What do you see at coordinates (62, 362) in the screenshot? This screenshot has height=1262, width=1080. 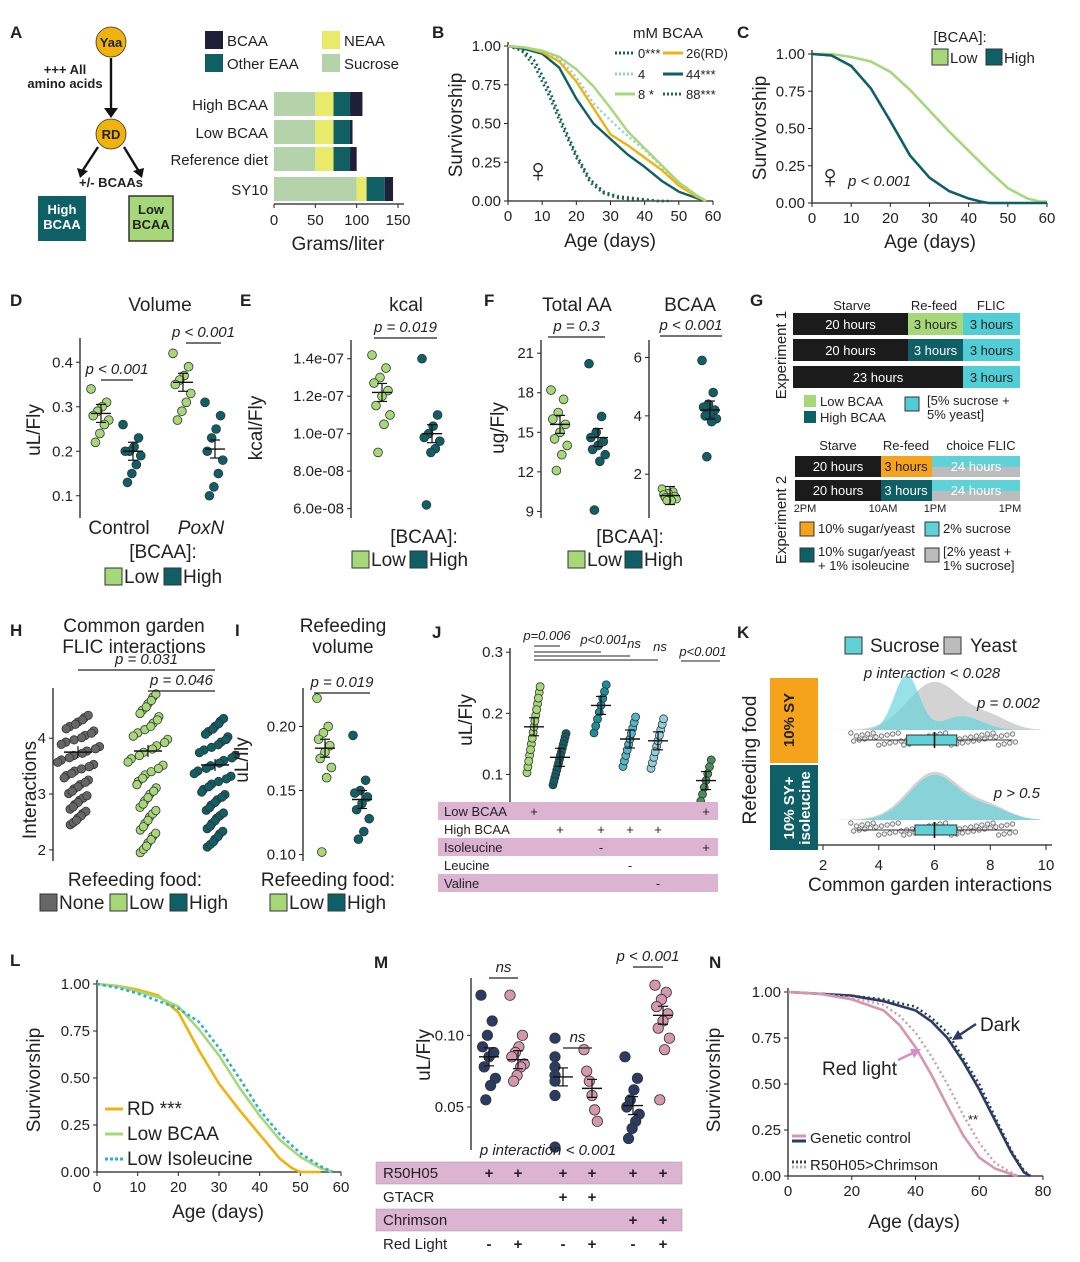 I see `D-y-tick-label: 0.4` at bounding box center [62, 362].